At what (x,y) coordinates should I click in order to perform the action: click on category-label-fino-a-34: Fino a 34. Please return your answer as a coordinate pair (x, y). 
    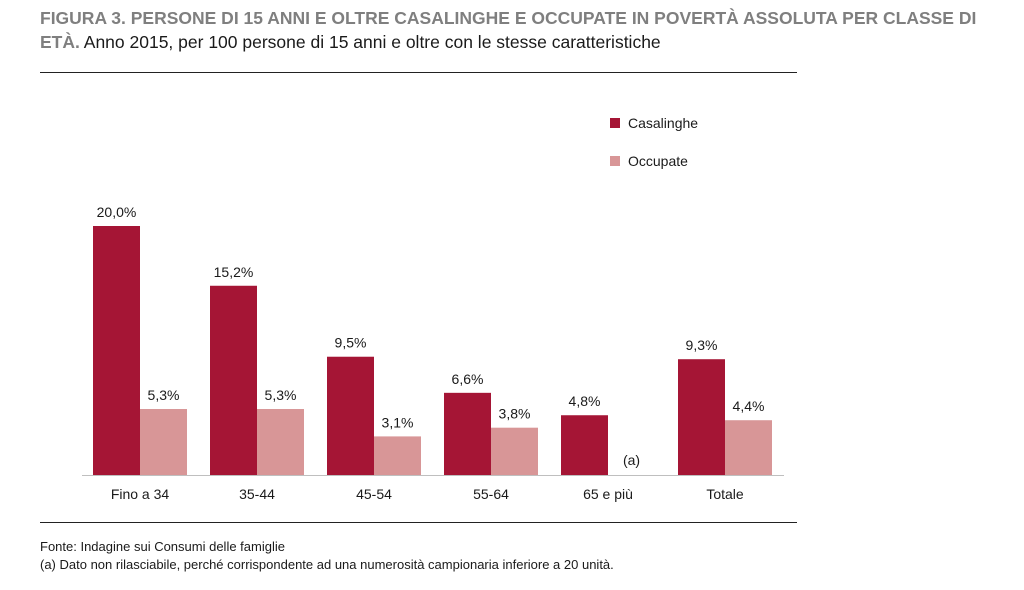
    Looking at the image, I should click on (140, 494).